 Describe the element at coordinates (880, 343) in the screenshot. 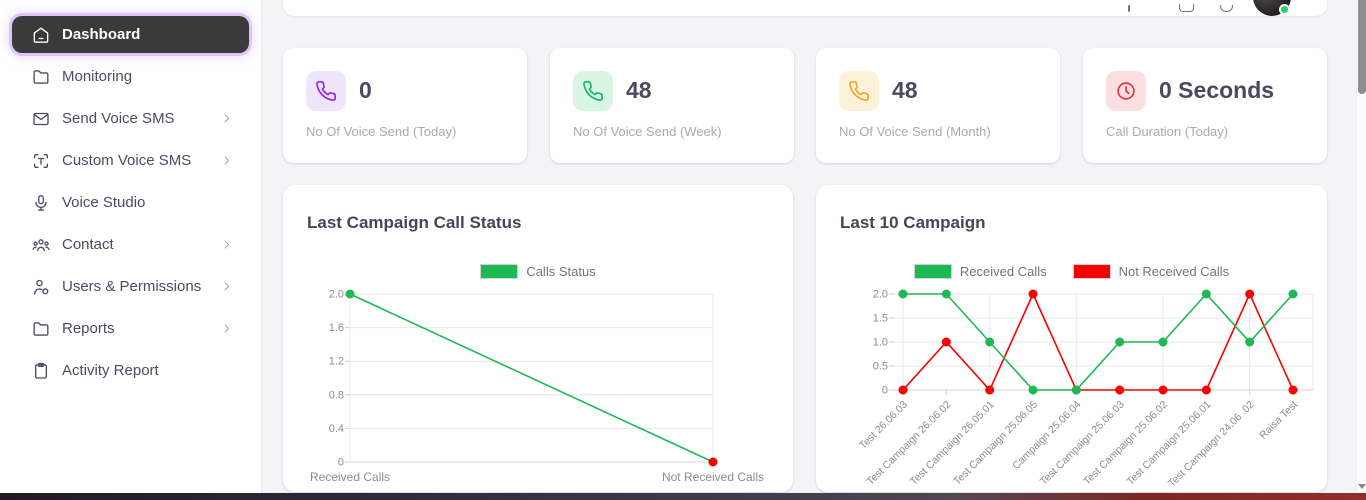

I see `svg-text: 1.0` at that location.